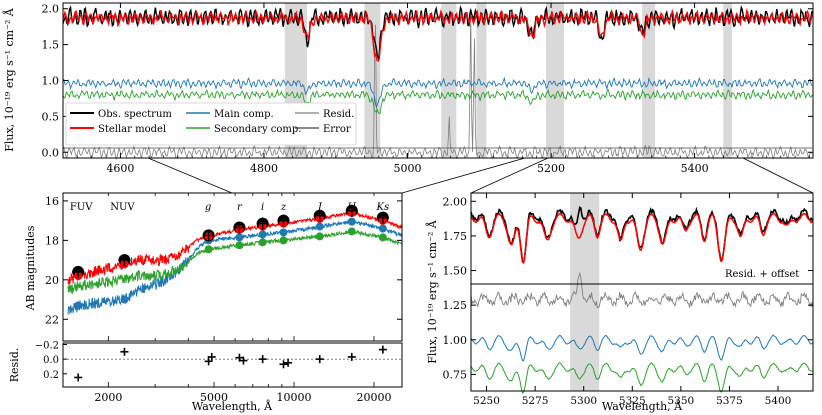 Image resolution: width=822 pixels, height=415 pixels. What do you see at coordinates (81, 207) in the screenshot?
I see `sed-band-label-FUV: FUV` at bounding box center [81, 207].